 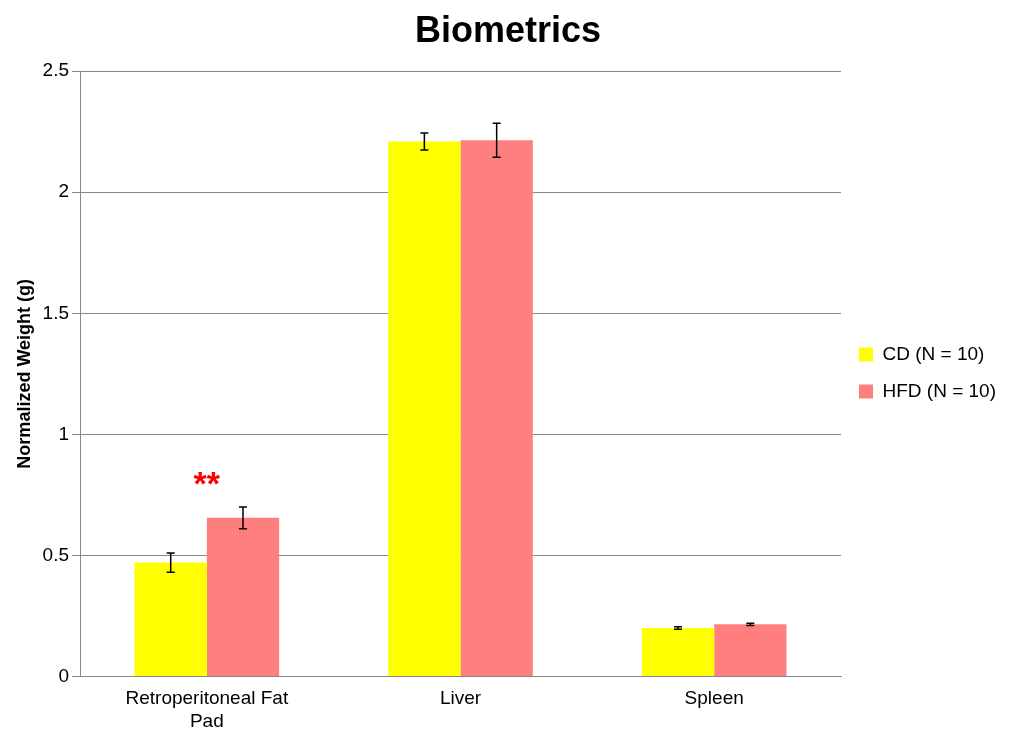 What do you see at coordinates (207, 709) in the screenshot?
I see `x-tick-label: Retroperitoneal Fat Pad` at bounding box center [207, 709].